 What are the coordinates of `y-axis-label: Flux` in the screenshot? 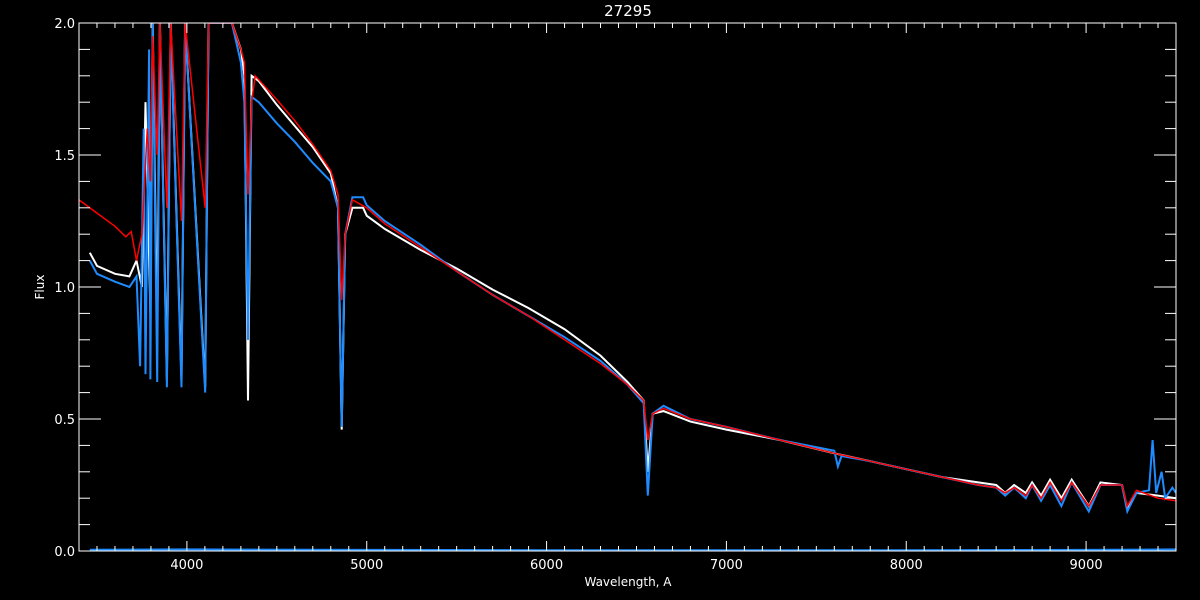 It's located at (40, 287).